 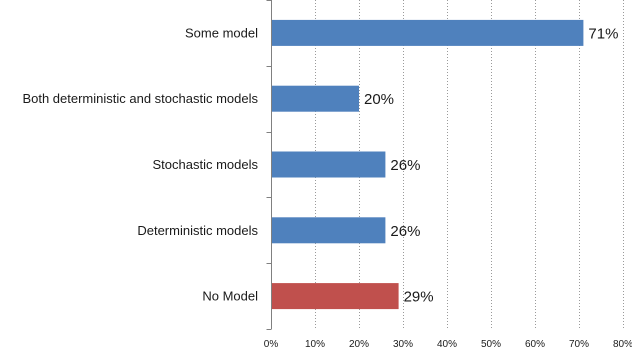 I want to click on x-tick-label: 80%, so click(x=622, y=344).